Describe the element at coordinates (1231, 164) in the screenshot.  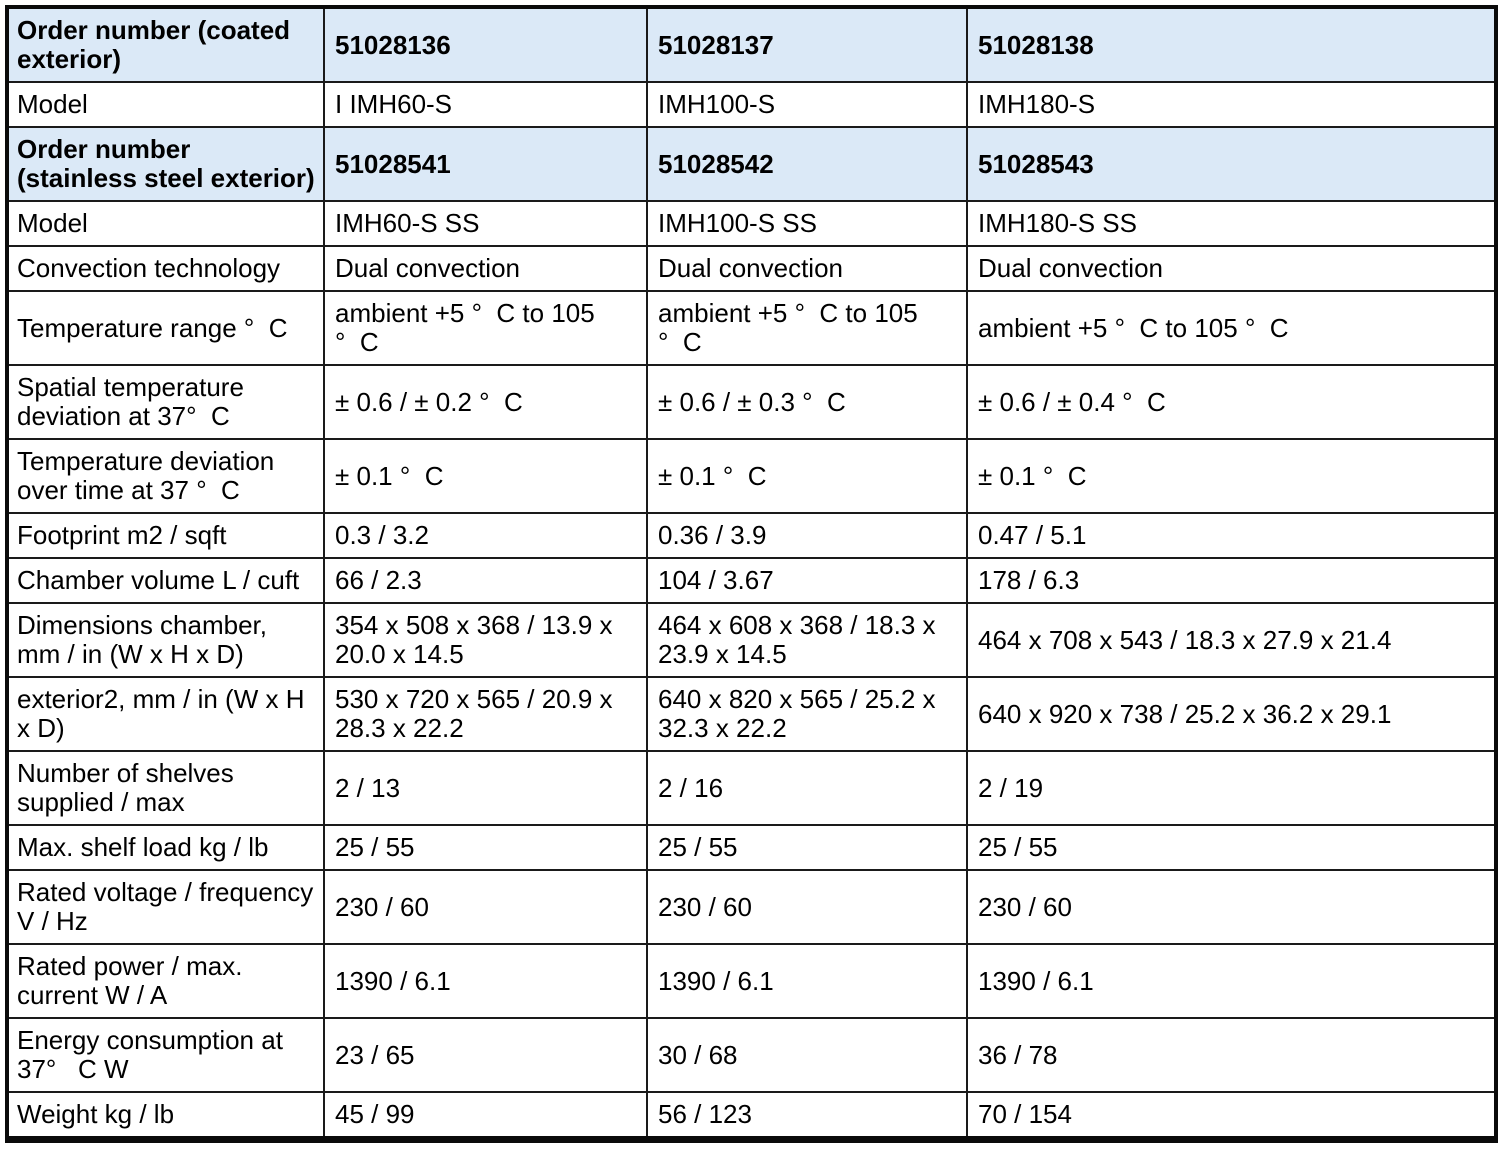
I see `spec-value: 51028543` at that location.